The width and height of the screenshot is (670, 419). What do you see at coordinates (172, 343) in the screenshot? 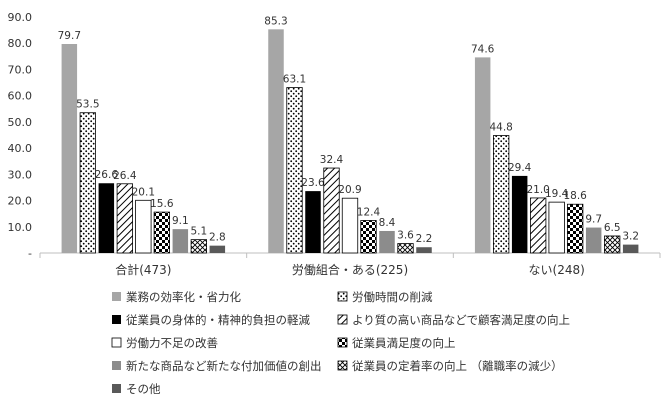
I see `legend-label: 労働力不足の改善` at bounding box center [172, 343].